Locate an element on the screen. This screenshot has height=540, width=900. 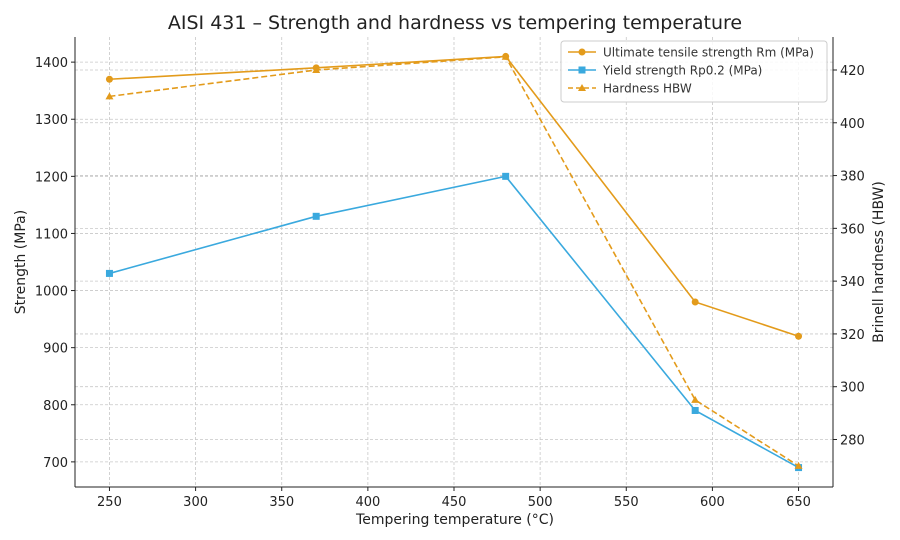
x-tick-label: 400 is located at coordinates (367, 502).